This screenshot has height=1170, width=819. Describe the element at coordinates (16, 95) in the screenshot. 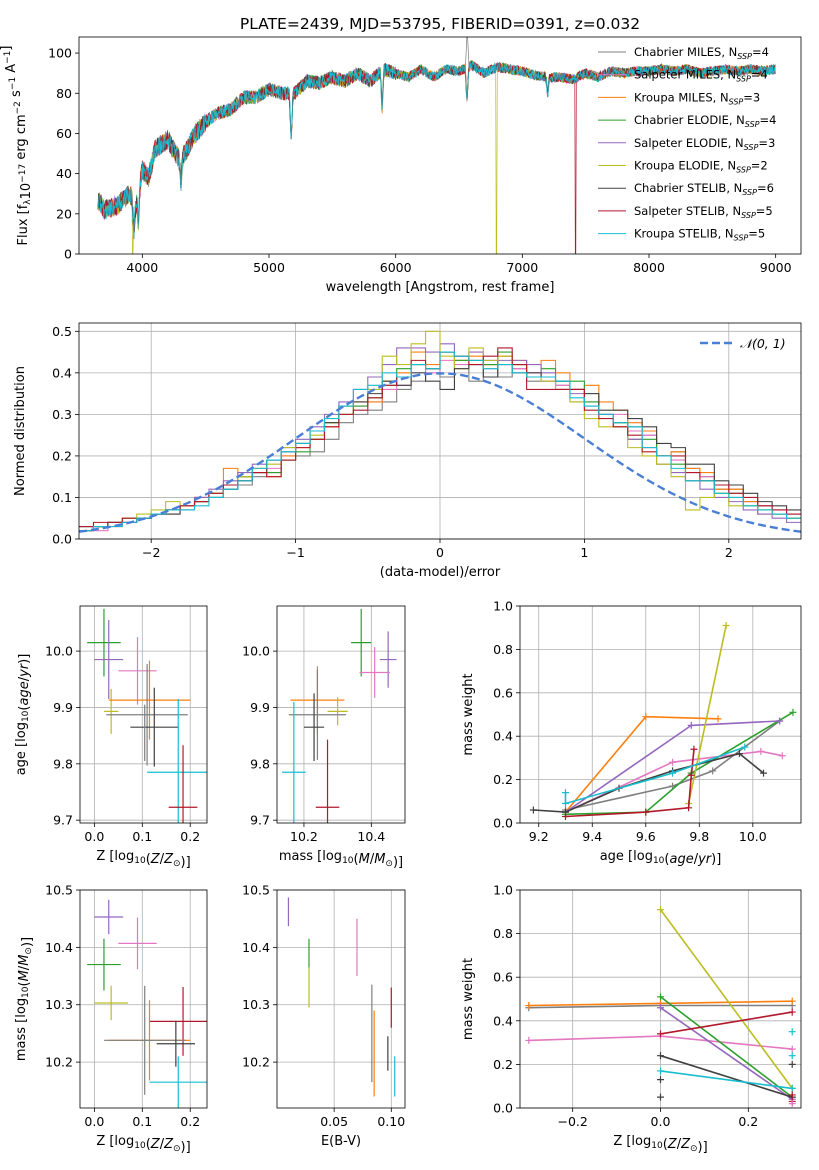

I see `label-part: s` at that location.